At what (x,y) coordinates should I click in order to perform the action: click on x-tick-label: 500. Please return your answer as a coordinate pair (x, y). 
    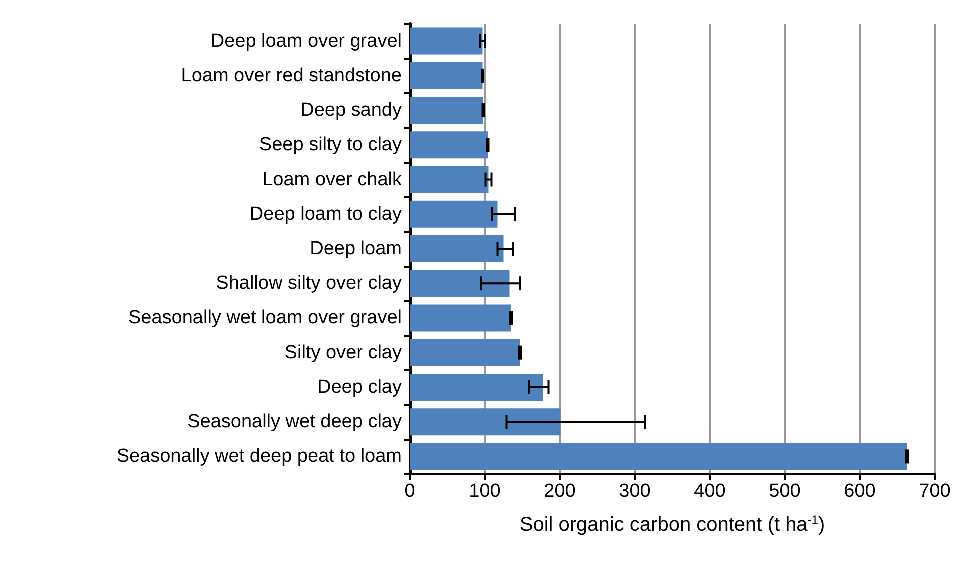
    Looking at the image, I should click on (785, 491).